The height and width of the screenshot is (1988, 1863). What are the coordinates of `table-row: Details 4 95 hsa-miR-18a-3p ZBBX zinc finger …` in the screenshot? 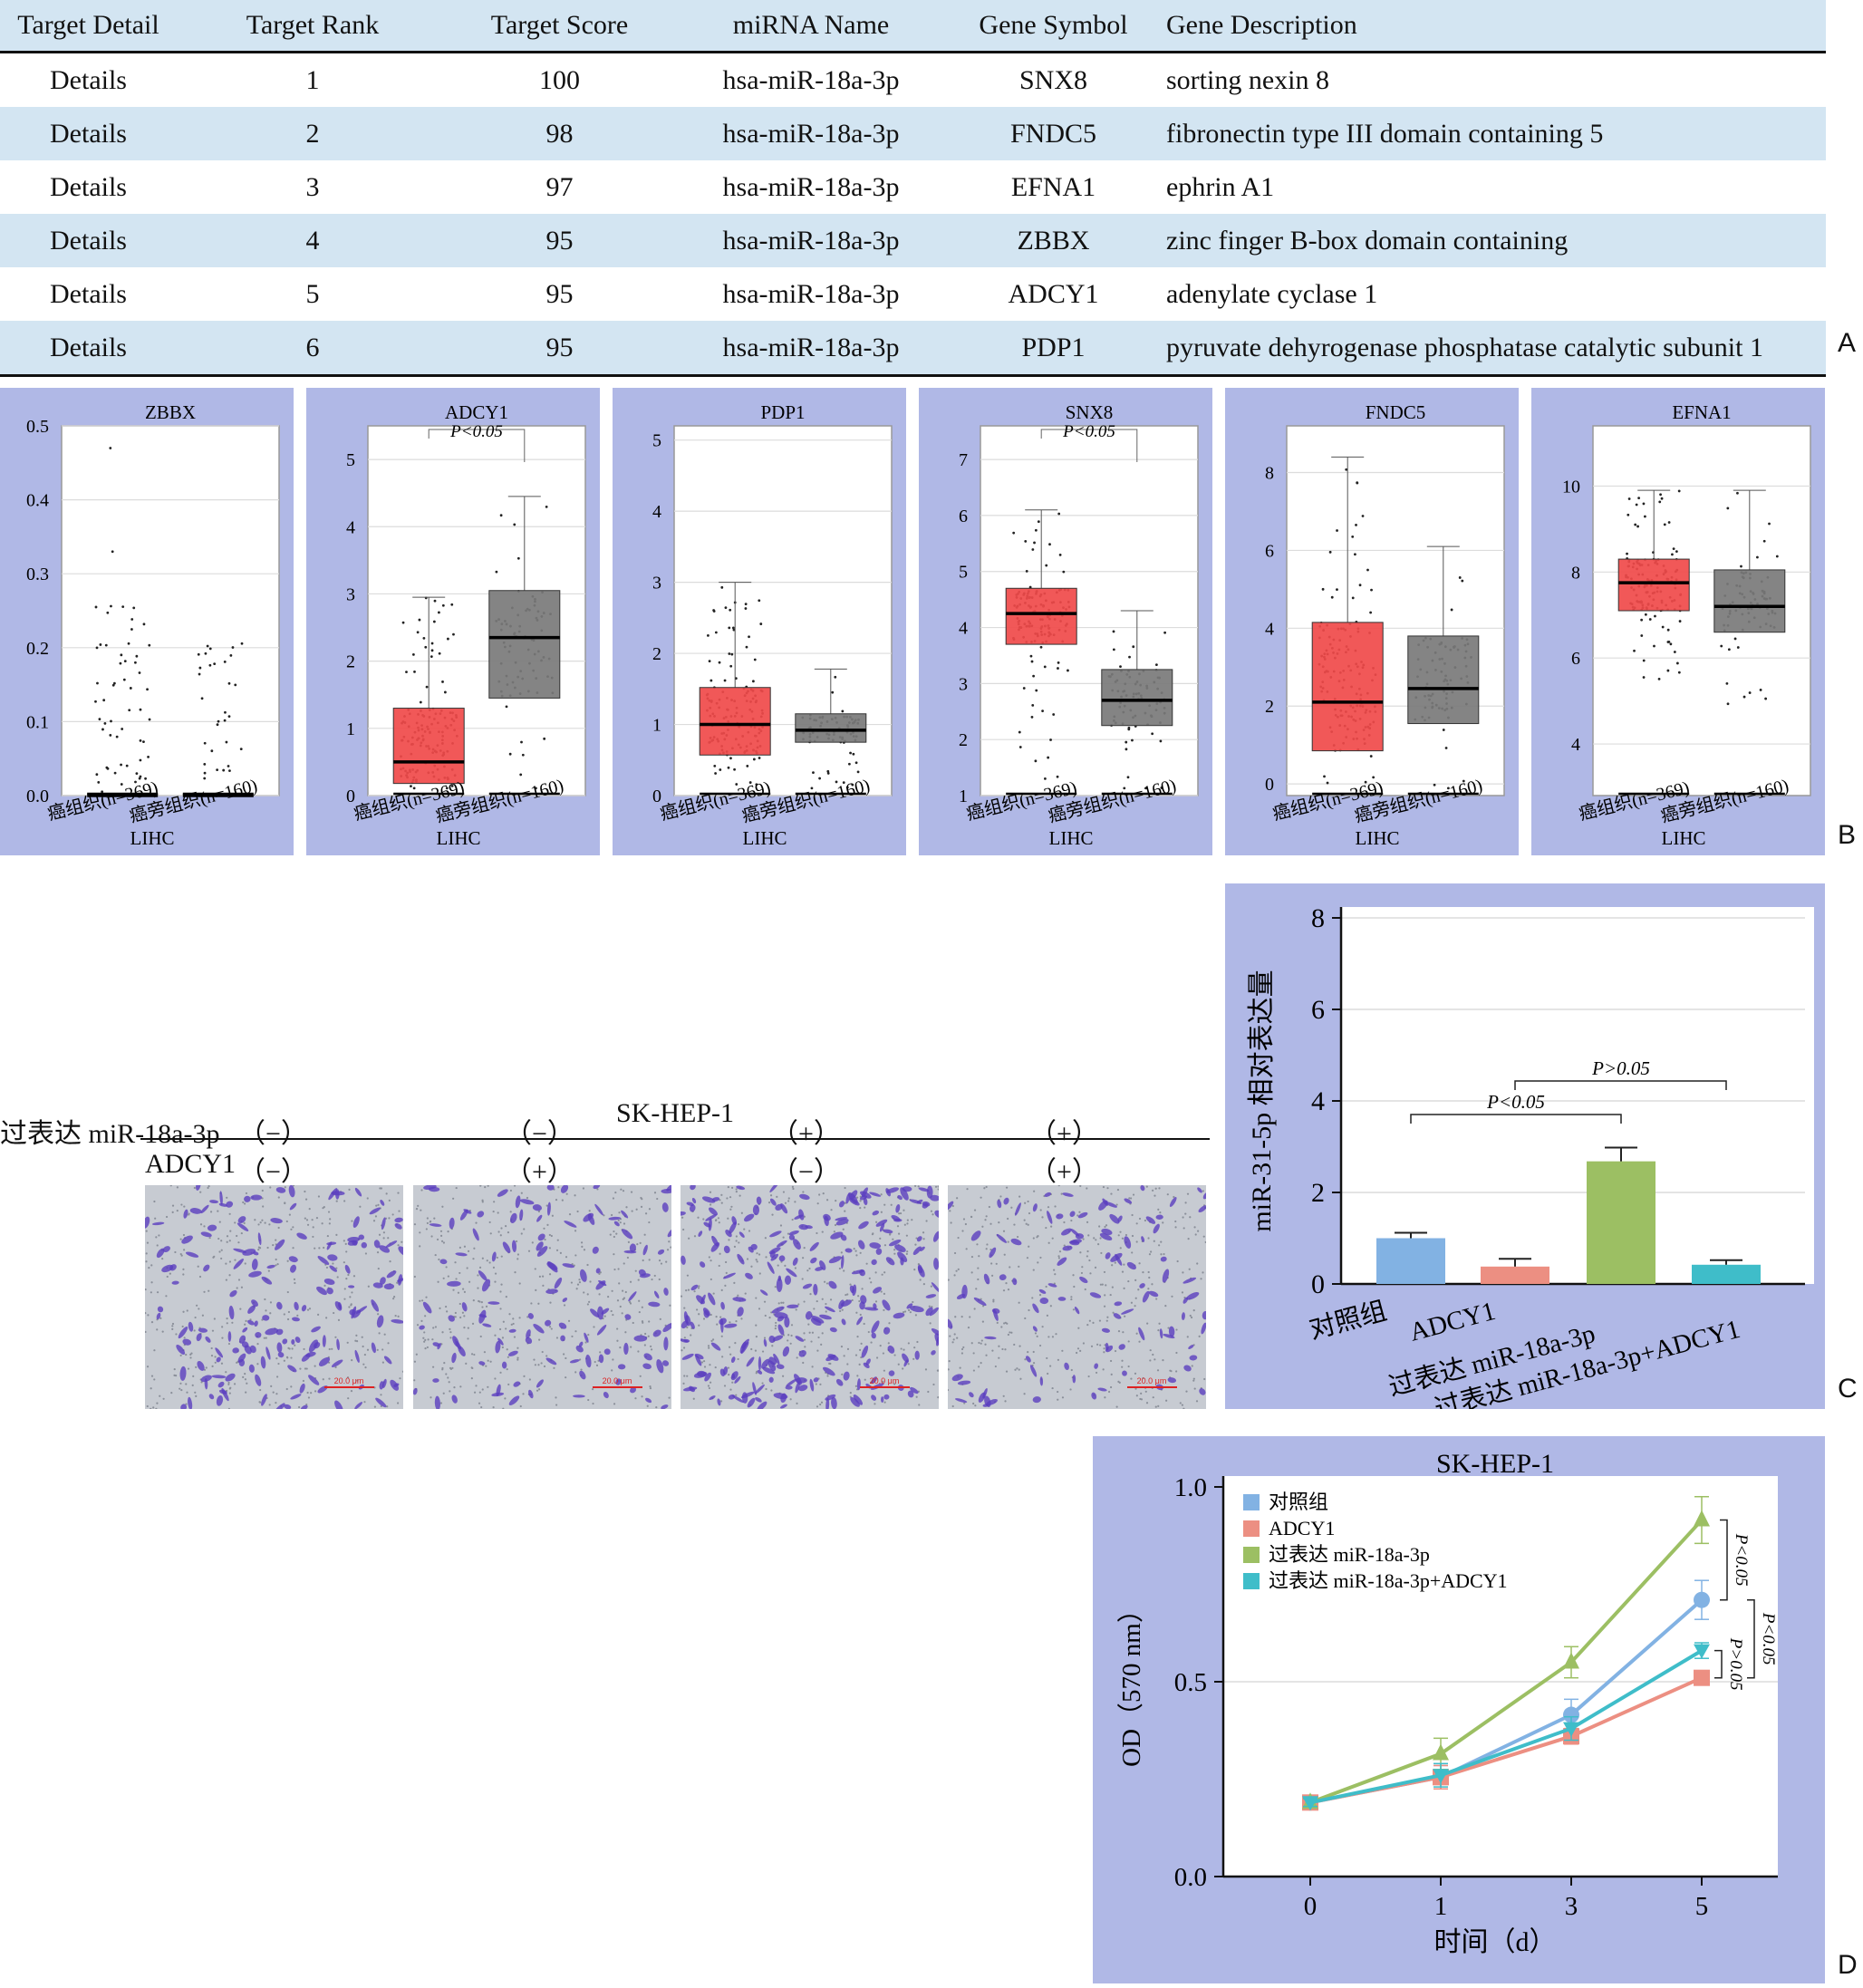 It's located at (913, 240).